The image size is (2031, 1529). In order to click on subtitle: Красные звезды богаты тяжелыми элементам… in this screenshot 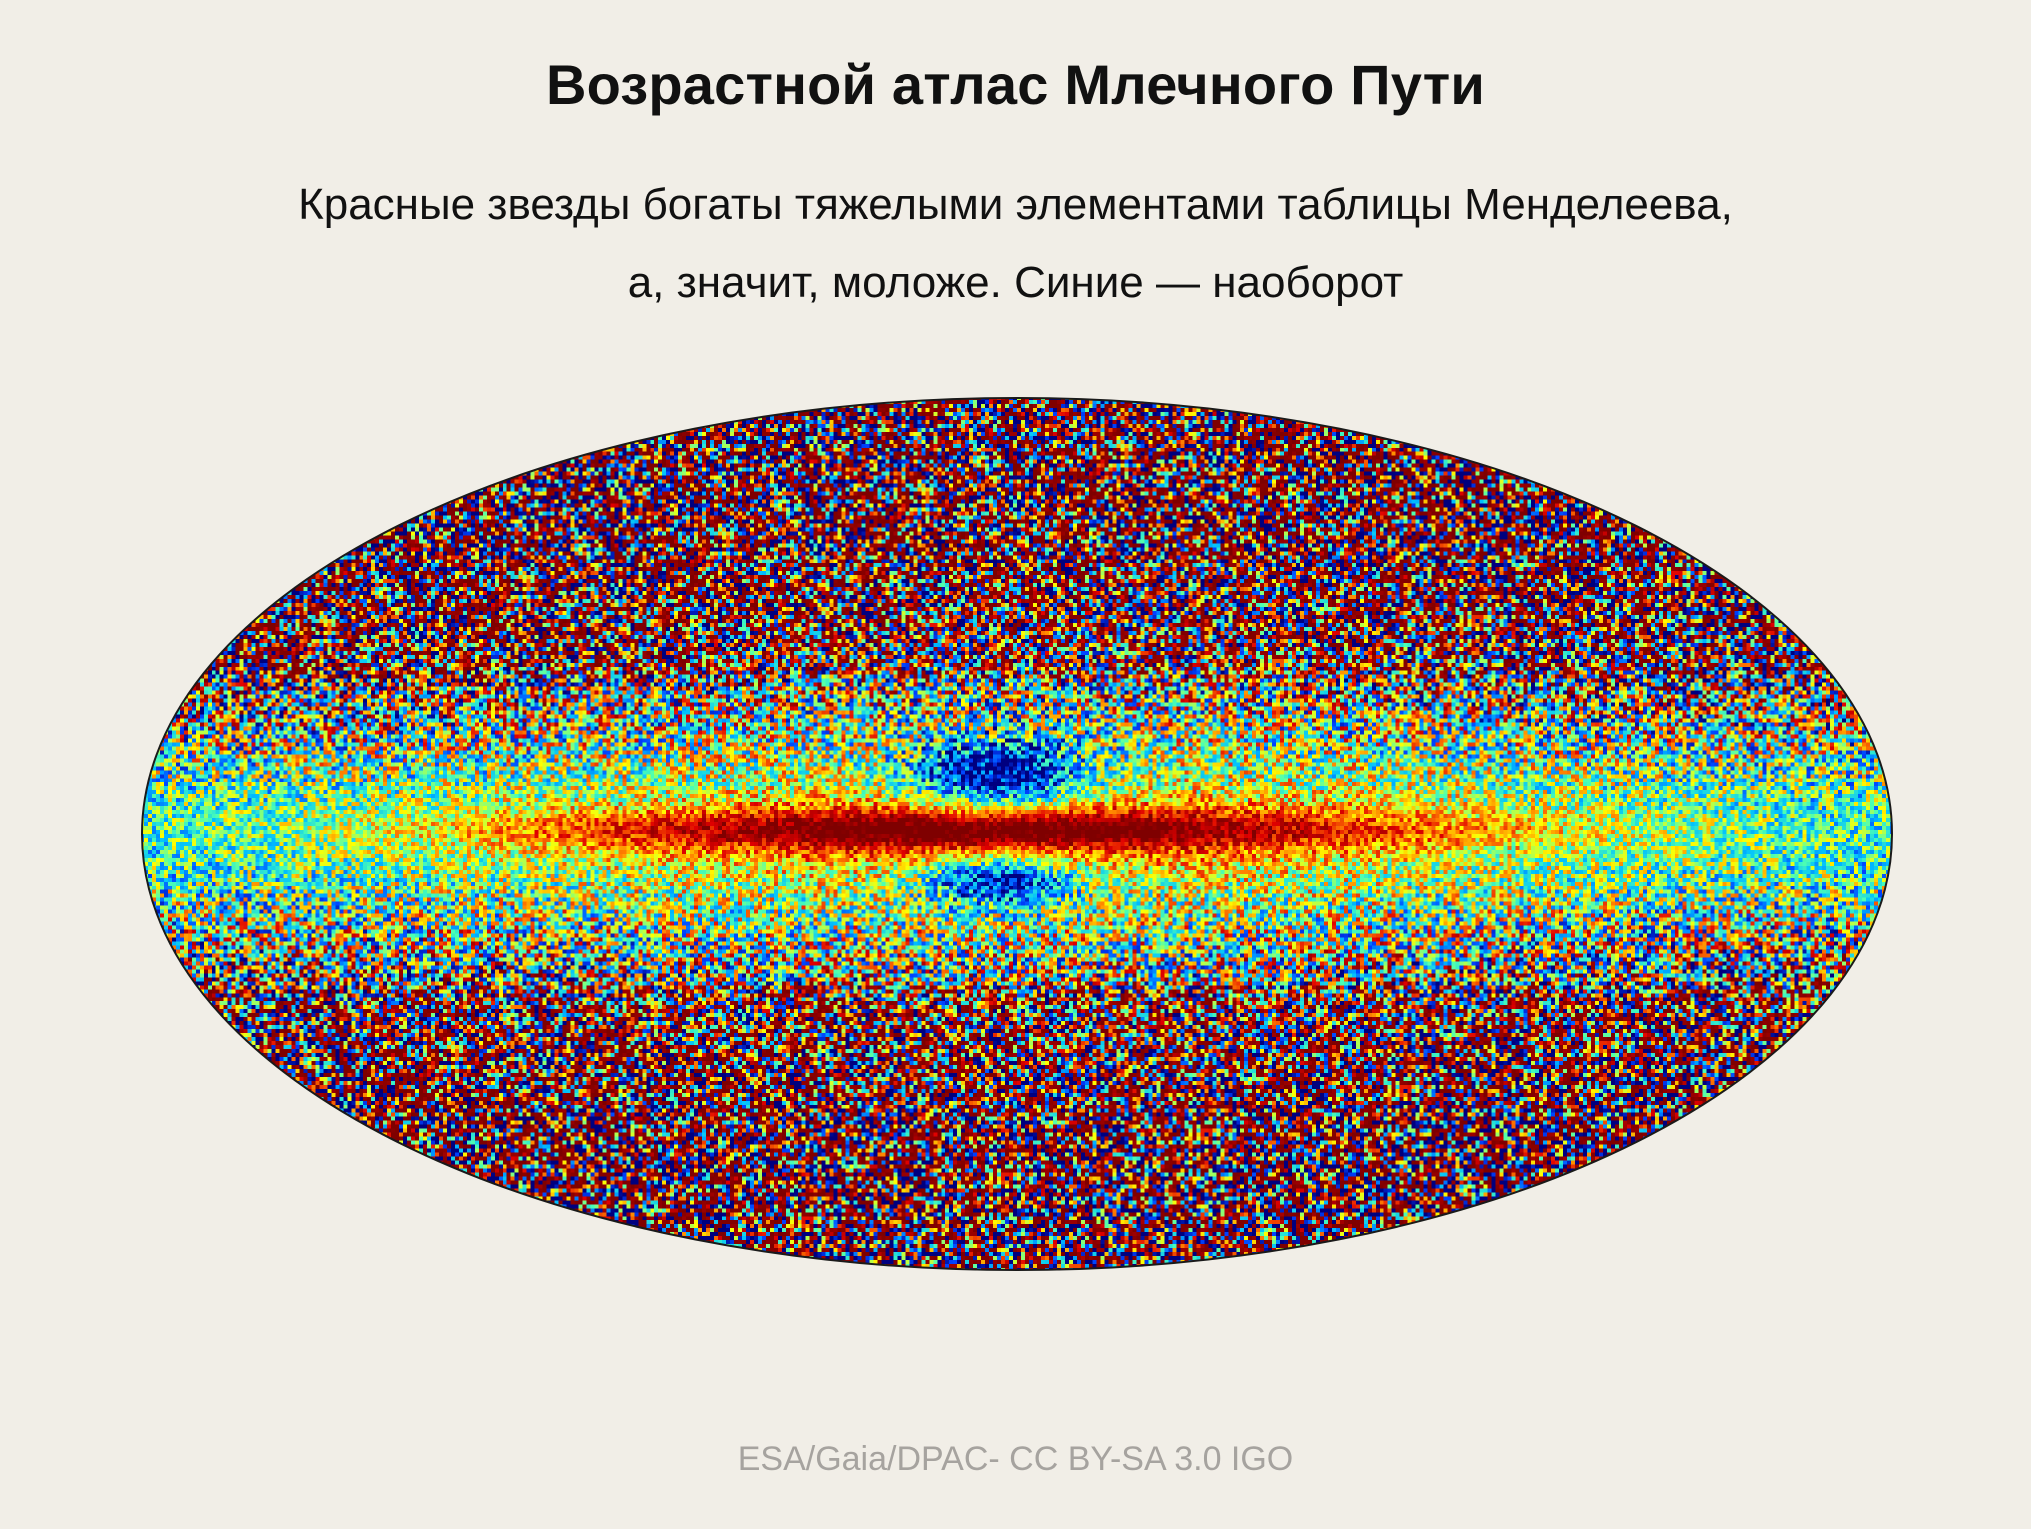, I will do `click(1015, 244)`.